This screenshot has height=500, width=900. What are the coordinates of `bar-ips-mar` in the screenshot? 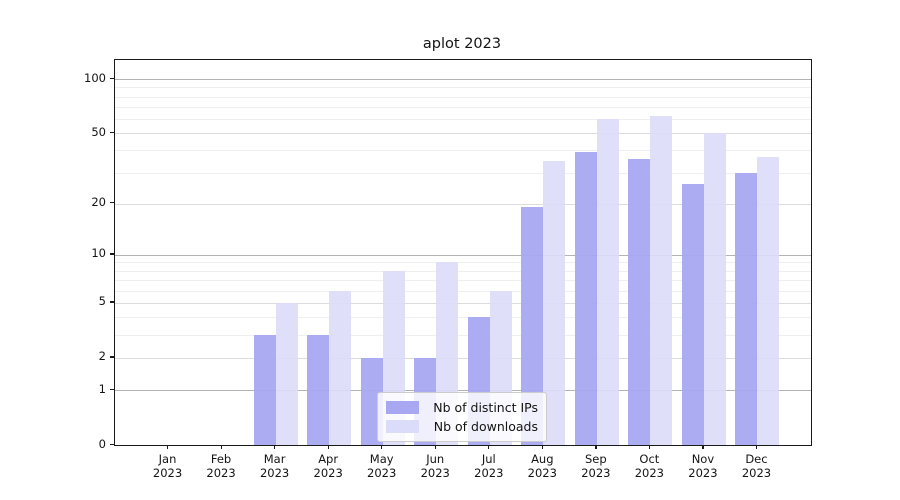 It's located at (264, 390).